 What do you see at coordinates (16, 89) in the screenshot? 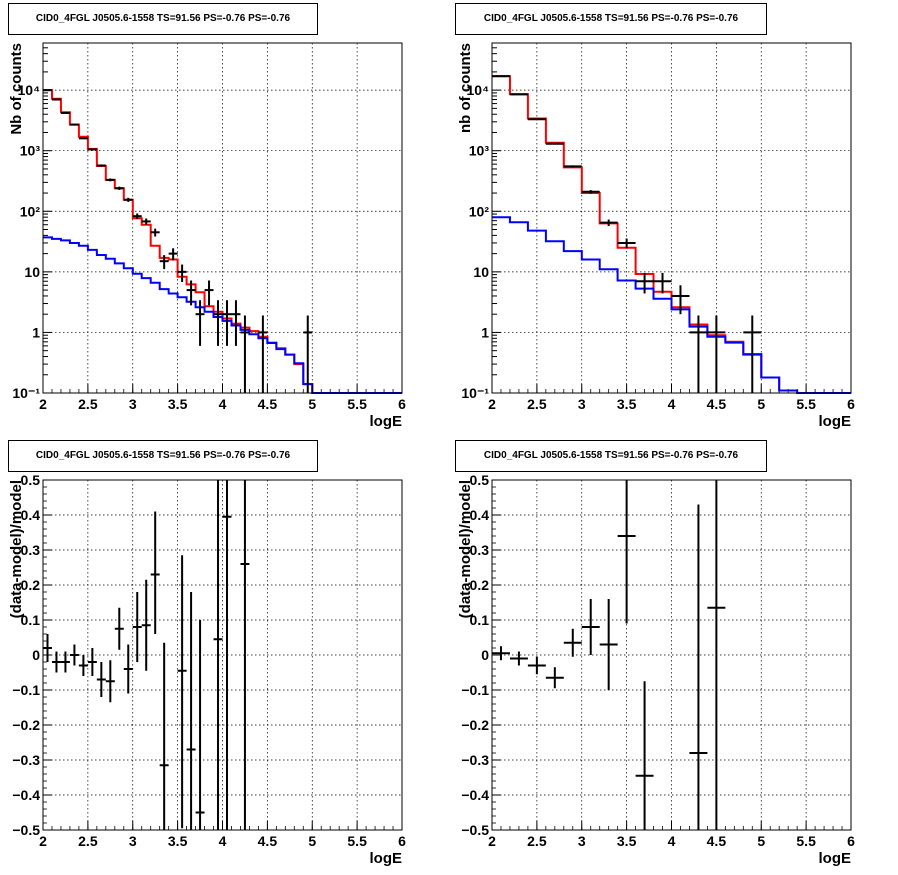
I see `y-axis-title: Nb of counts` at bounding box center [16, 89].